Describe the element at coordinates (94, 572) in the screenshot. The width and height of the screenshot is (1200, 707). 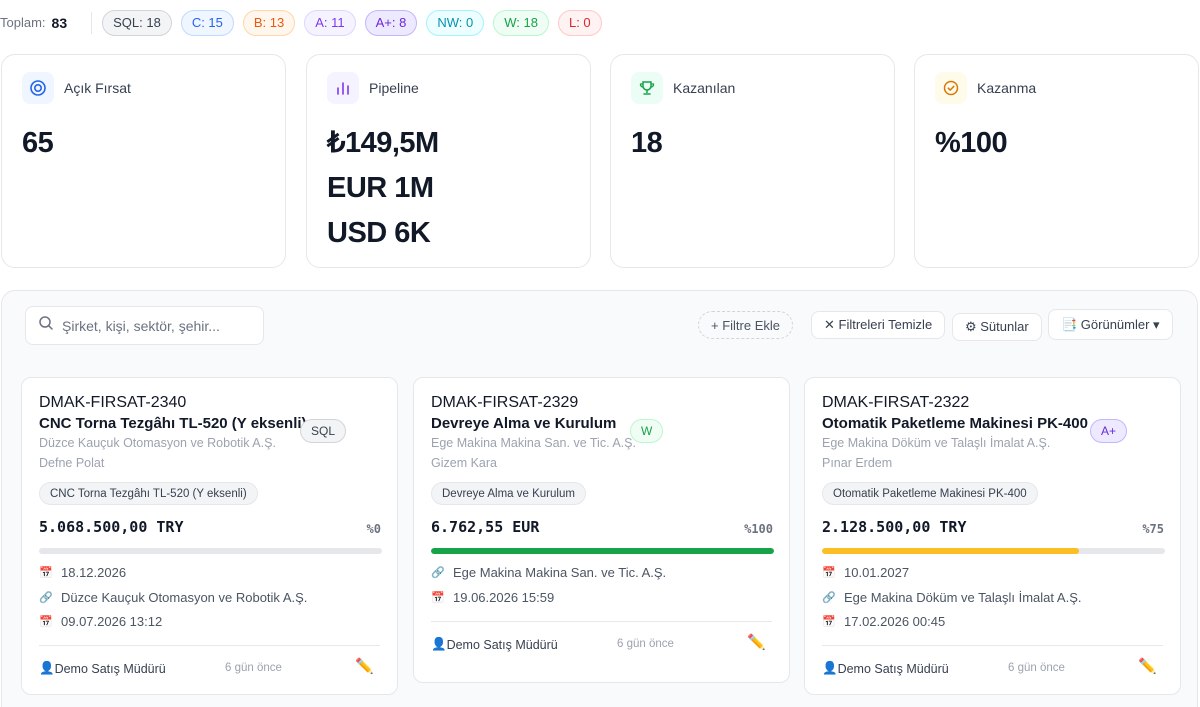
I see `close-date-text: 18.12.2026` at that location.